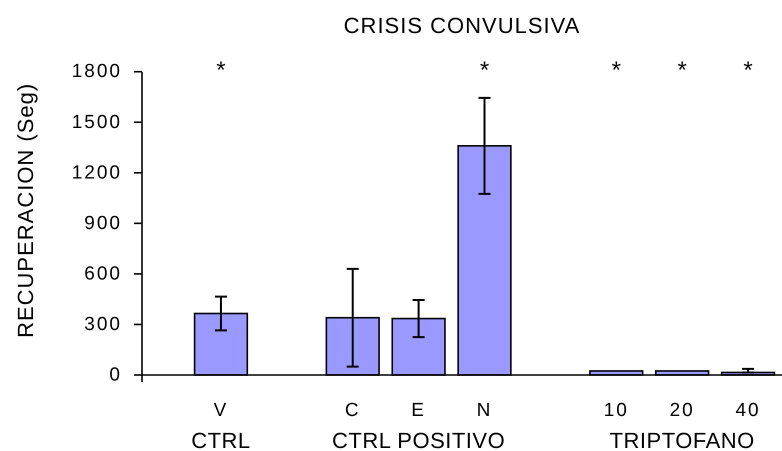 The image size is (782, 451). Describe the element at coordinates (221, 410) in the screenshot. I see `x-tick-label: V` at that location.